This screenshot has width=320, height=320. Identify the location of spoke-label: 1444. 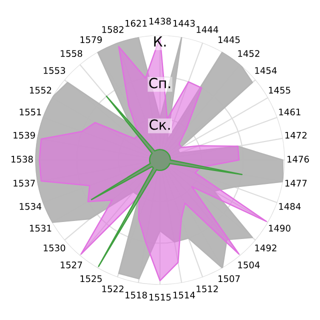
(207, 29).